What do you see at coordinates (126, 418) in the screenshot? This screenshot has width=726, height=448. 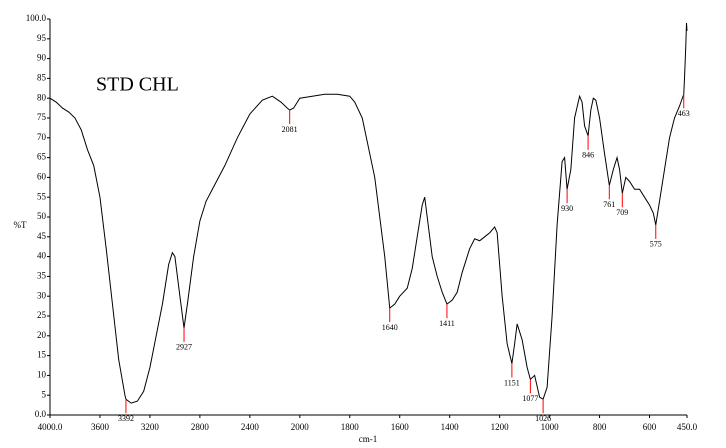 I see `peak-label: 3392` at bounding box center [126, 418].